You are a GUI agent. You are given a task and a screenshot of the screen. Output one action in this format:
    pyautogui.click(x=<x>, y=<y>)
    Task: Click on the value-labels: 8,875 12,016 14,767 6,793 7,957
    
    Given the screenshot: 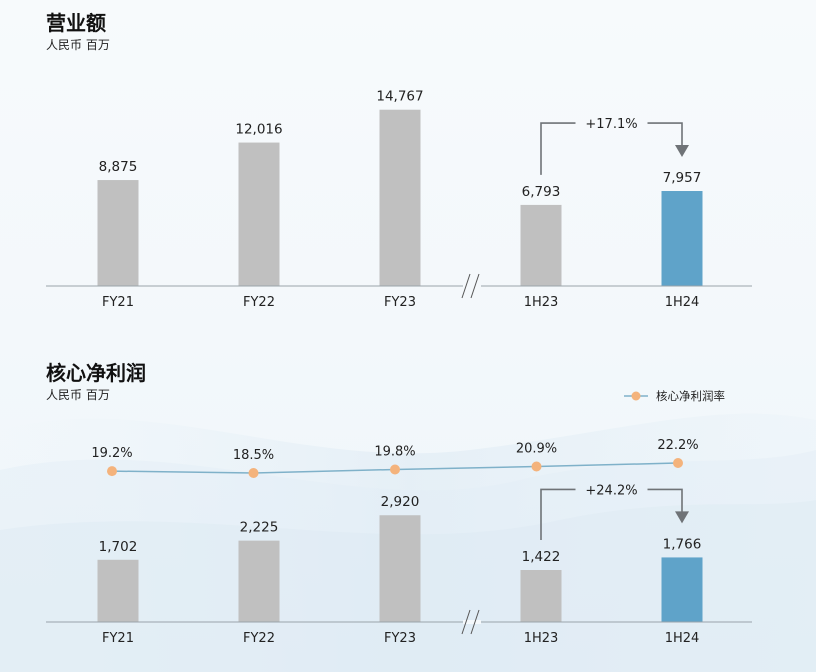 What is the action you would take?
    pyautogui.click(x=400, y=144)
    